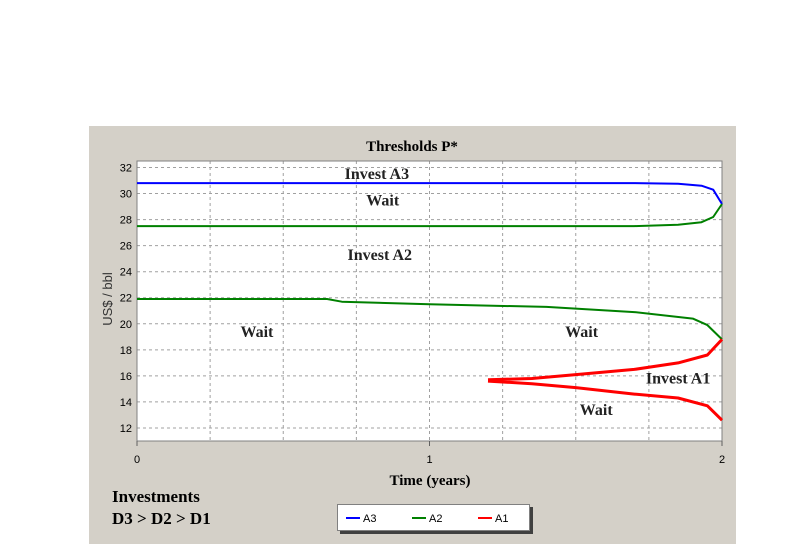 Image resolution: width=809 pixels, height=557 pixels. What do you see at coordinates (722, 460) in the screenshot?
I see `x-tick-label: 2` at bounding box center [722, 460].